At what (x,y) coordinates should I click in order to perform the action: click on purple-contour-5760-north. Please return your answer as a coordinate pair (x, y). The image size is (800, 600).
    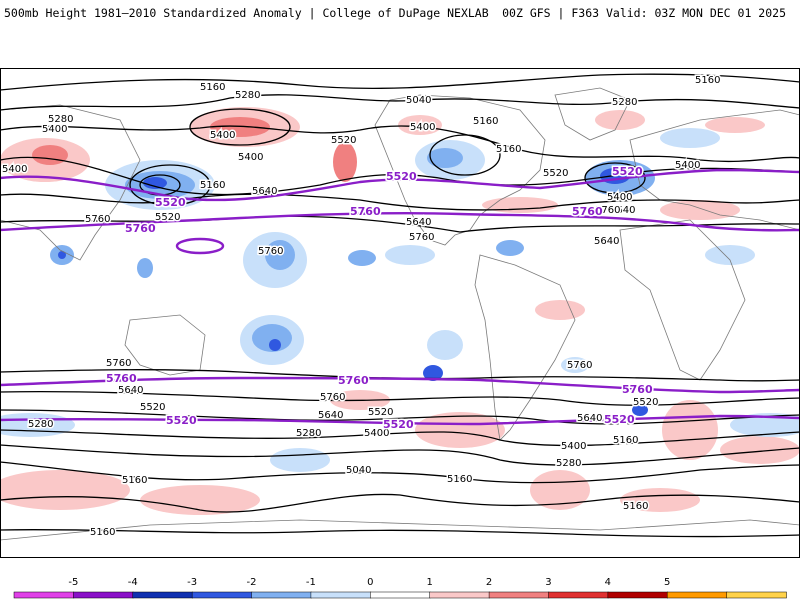
    Looking at the image, I should click on (400, 222).